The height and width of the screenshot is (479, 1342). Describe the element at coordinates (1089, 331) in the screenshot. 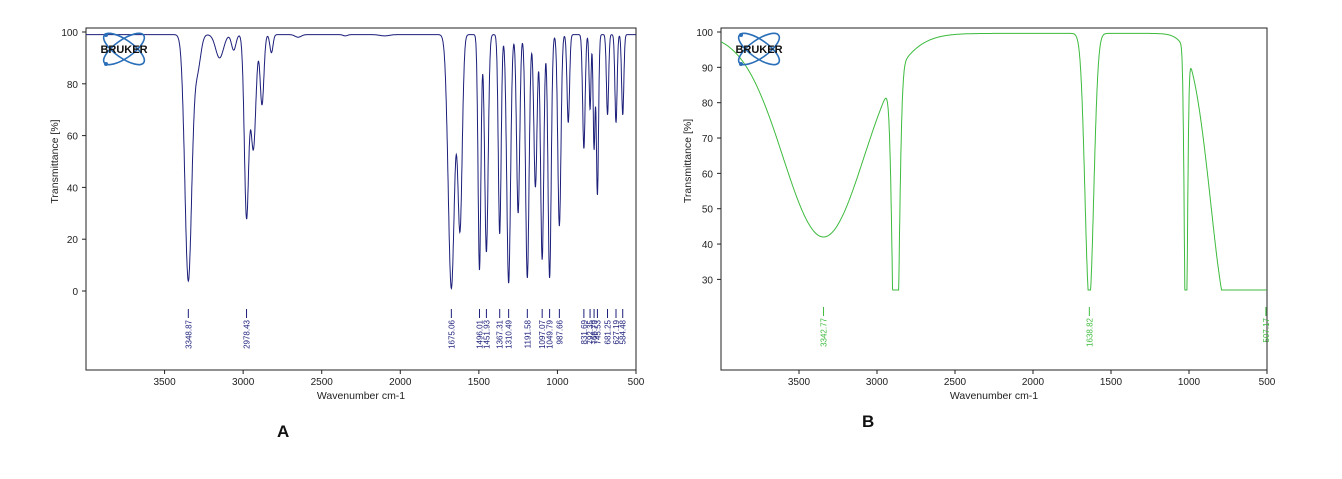

I see `peak-label: 1638.82` at that location.